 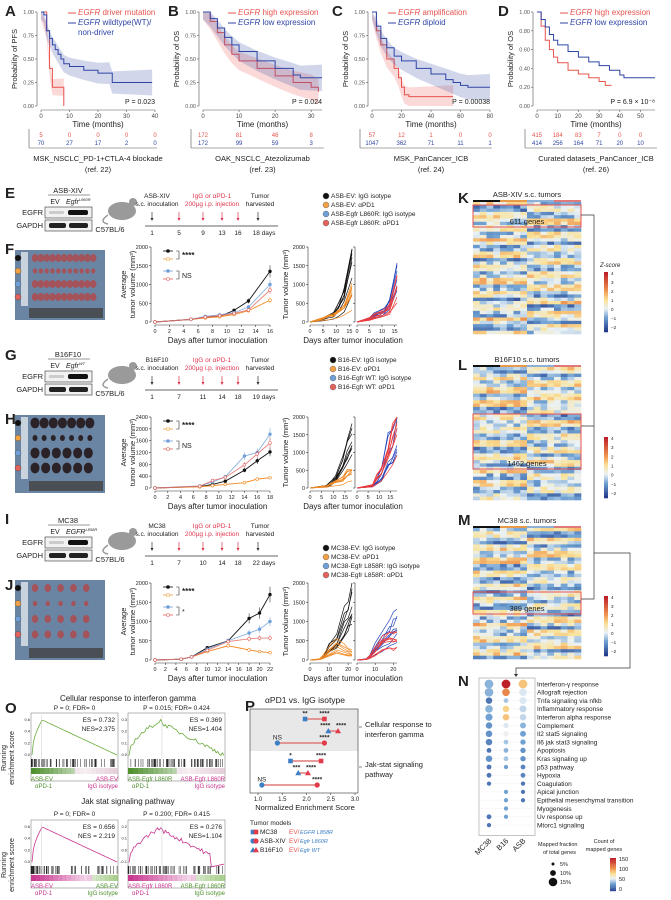 What do you see at coordinates (366, 387) in the screenshot?
I see `legend-entry: B16-Egfr WT: αPD1` at bounding box center [366, 387].